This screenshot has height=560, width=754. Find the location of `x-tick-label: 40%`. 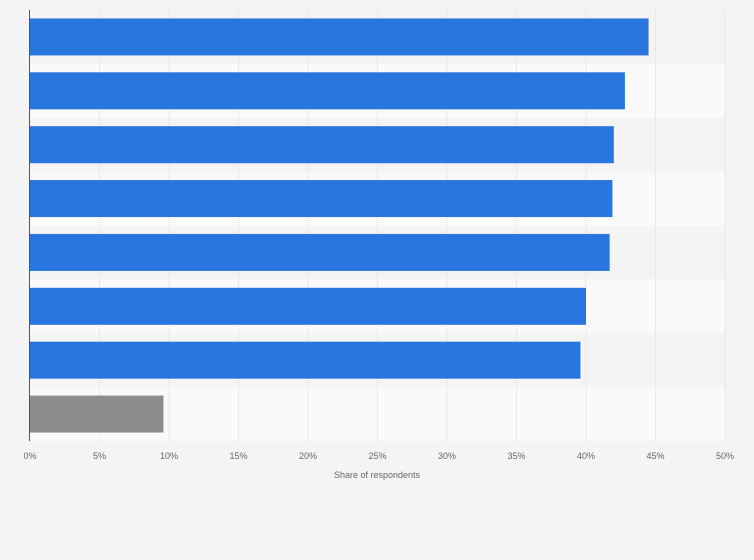

x-tick-label: 40% is located at coordinates (586, 456).